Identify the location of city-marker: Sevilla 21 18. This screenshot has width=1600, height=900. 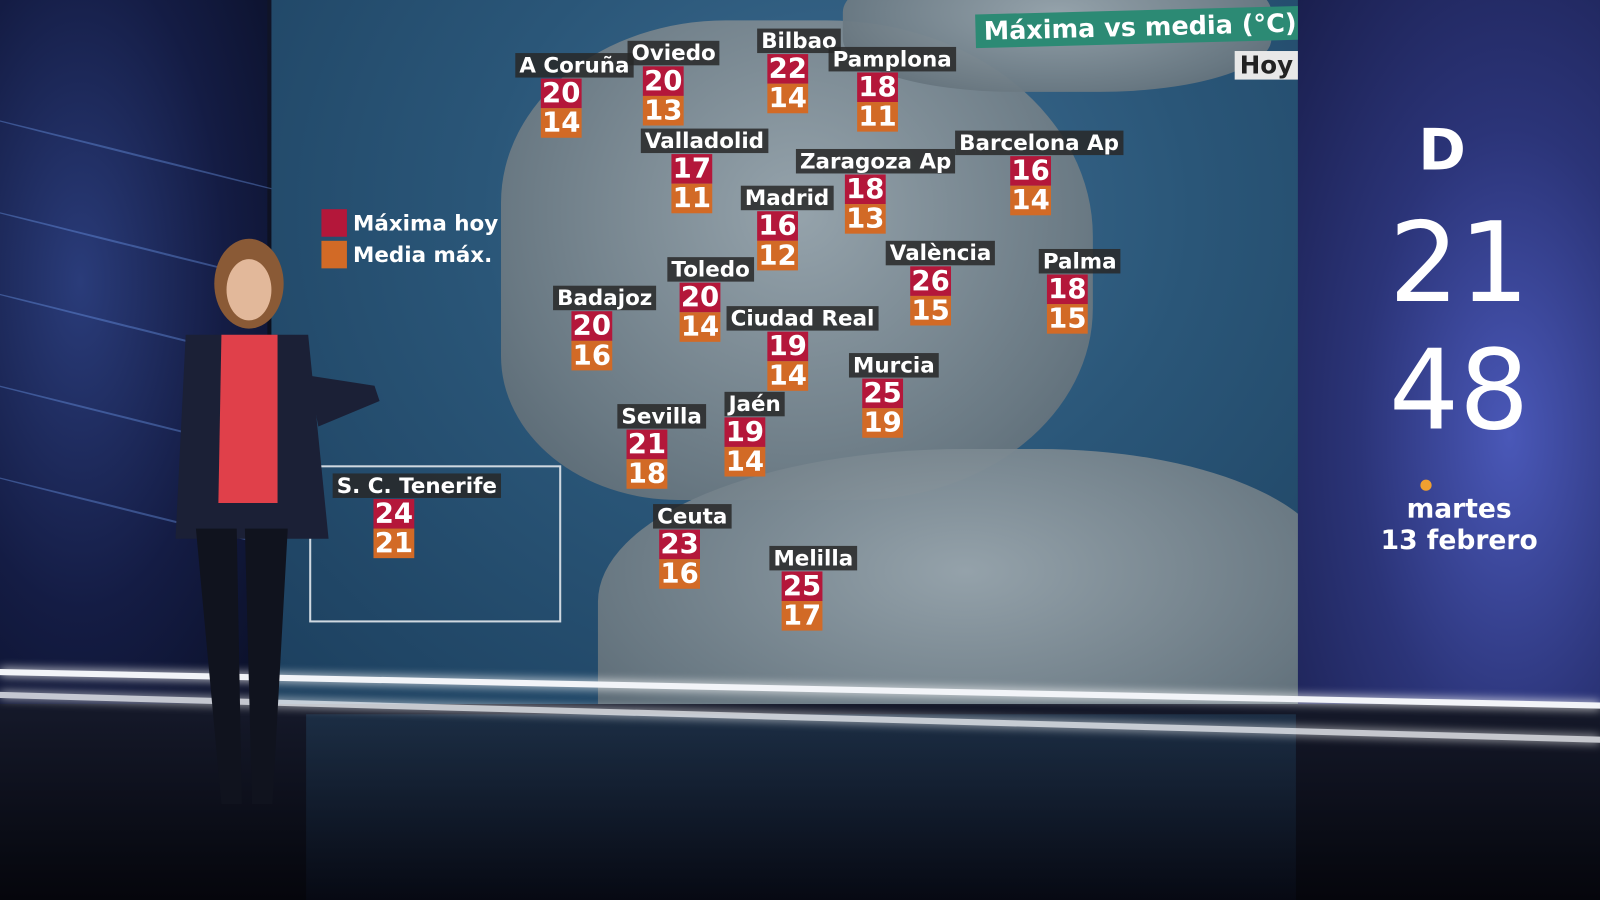
(661, 446).